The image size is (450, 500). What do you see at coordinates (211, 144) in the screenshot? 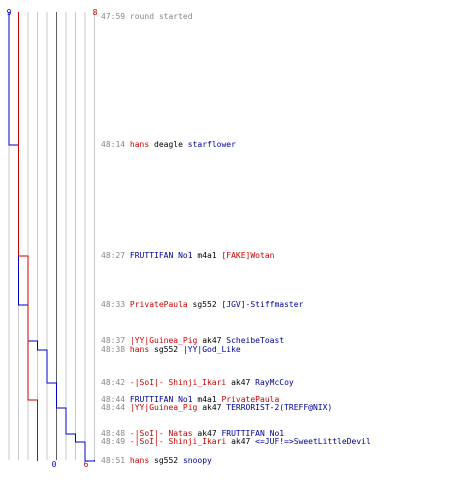
I see `event-victim: starflower` at bounding box center [211, 144].